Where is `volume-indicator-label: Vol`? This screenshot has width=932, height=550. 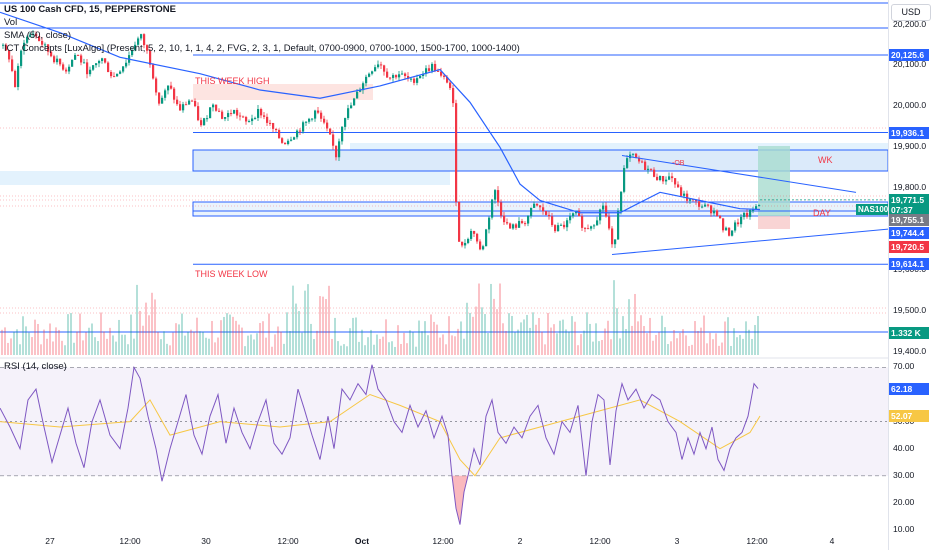
volume-indicator-label: Vol is located at coordinates (11, 22).